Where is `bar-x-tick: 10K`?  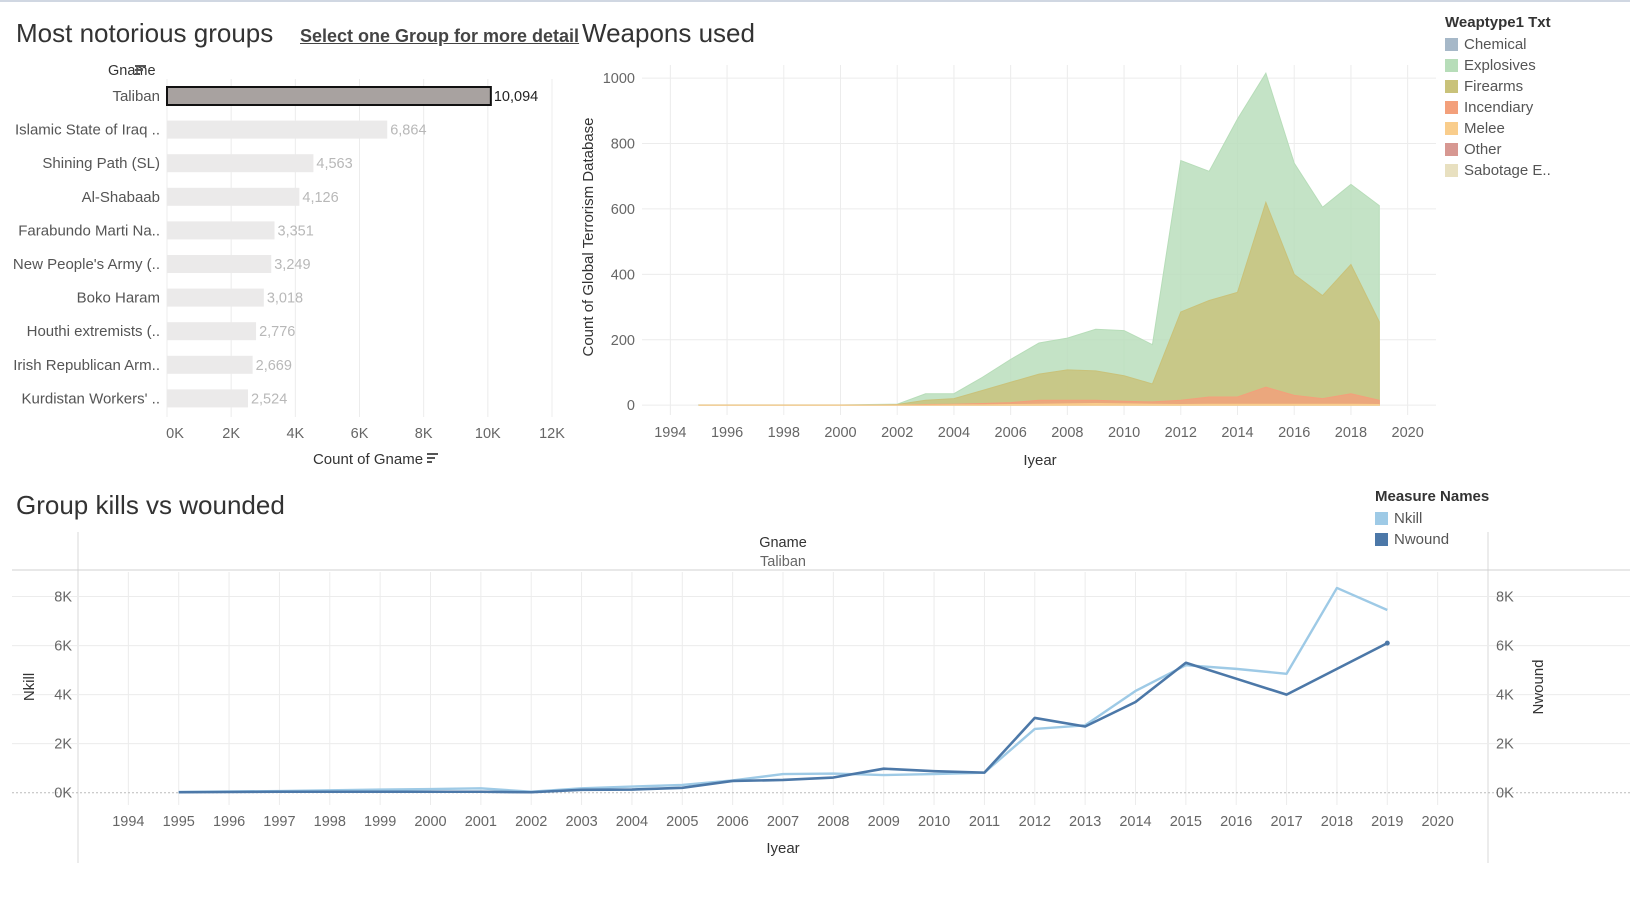 bar-x-tick: 10K is located at coordinates (488, 434).